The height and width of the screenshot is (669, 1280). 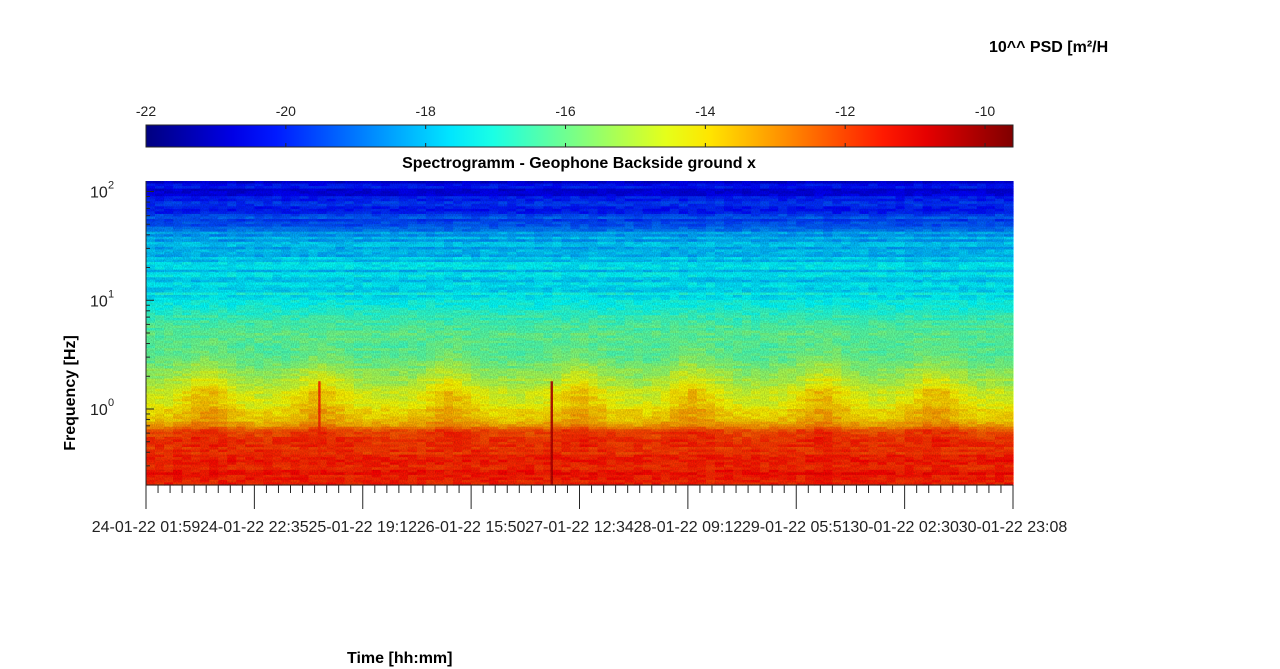 I want to click on x-axis-label: Time [hh:mm], so click(x=400, y=658).